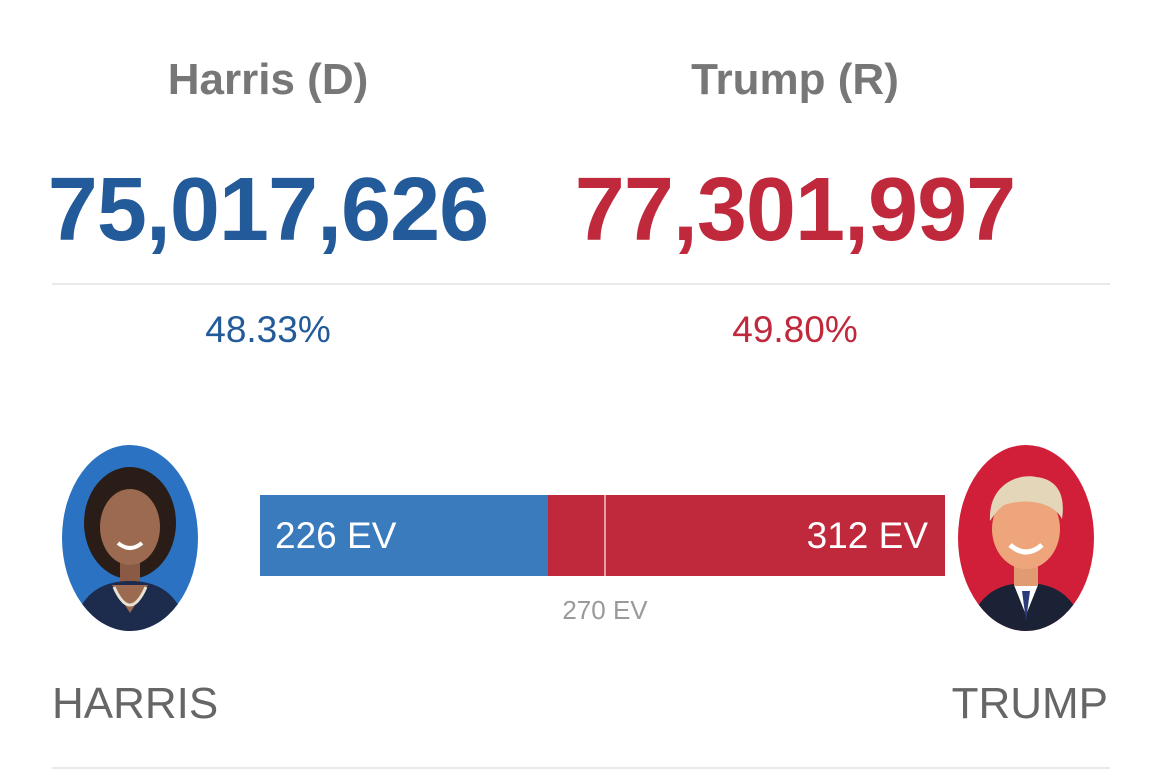 Image resolution: width=1170 pixels, height=769 pixels. What do you see at coordinates (1029, 703) in the screenshot?
I see `trump-surname: TRUMP` at bounding box center [1029, 703].